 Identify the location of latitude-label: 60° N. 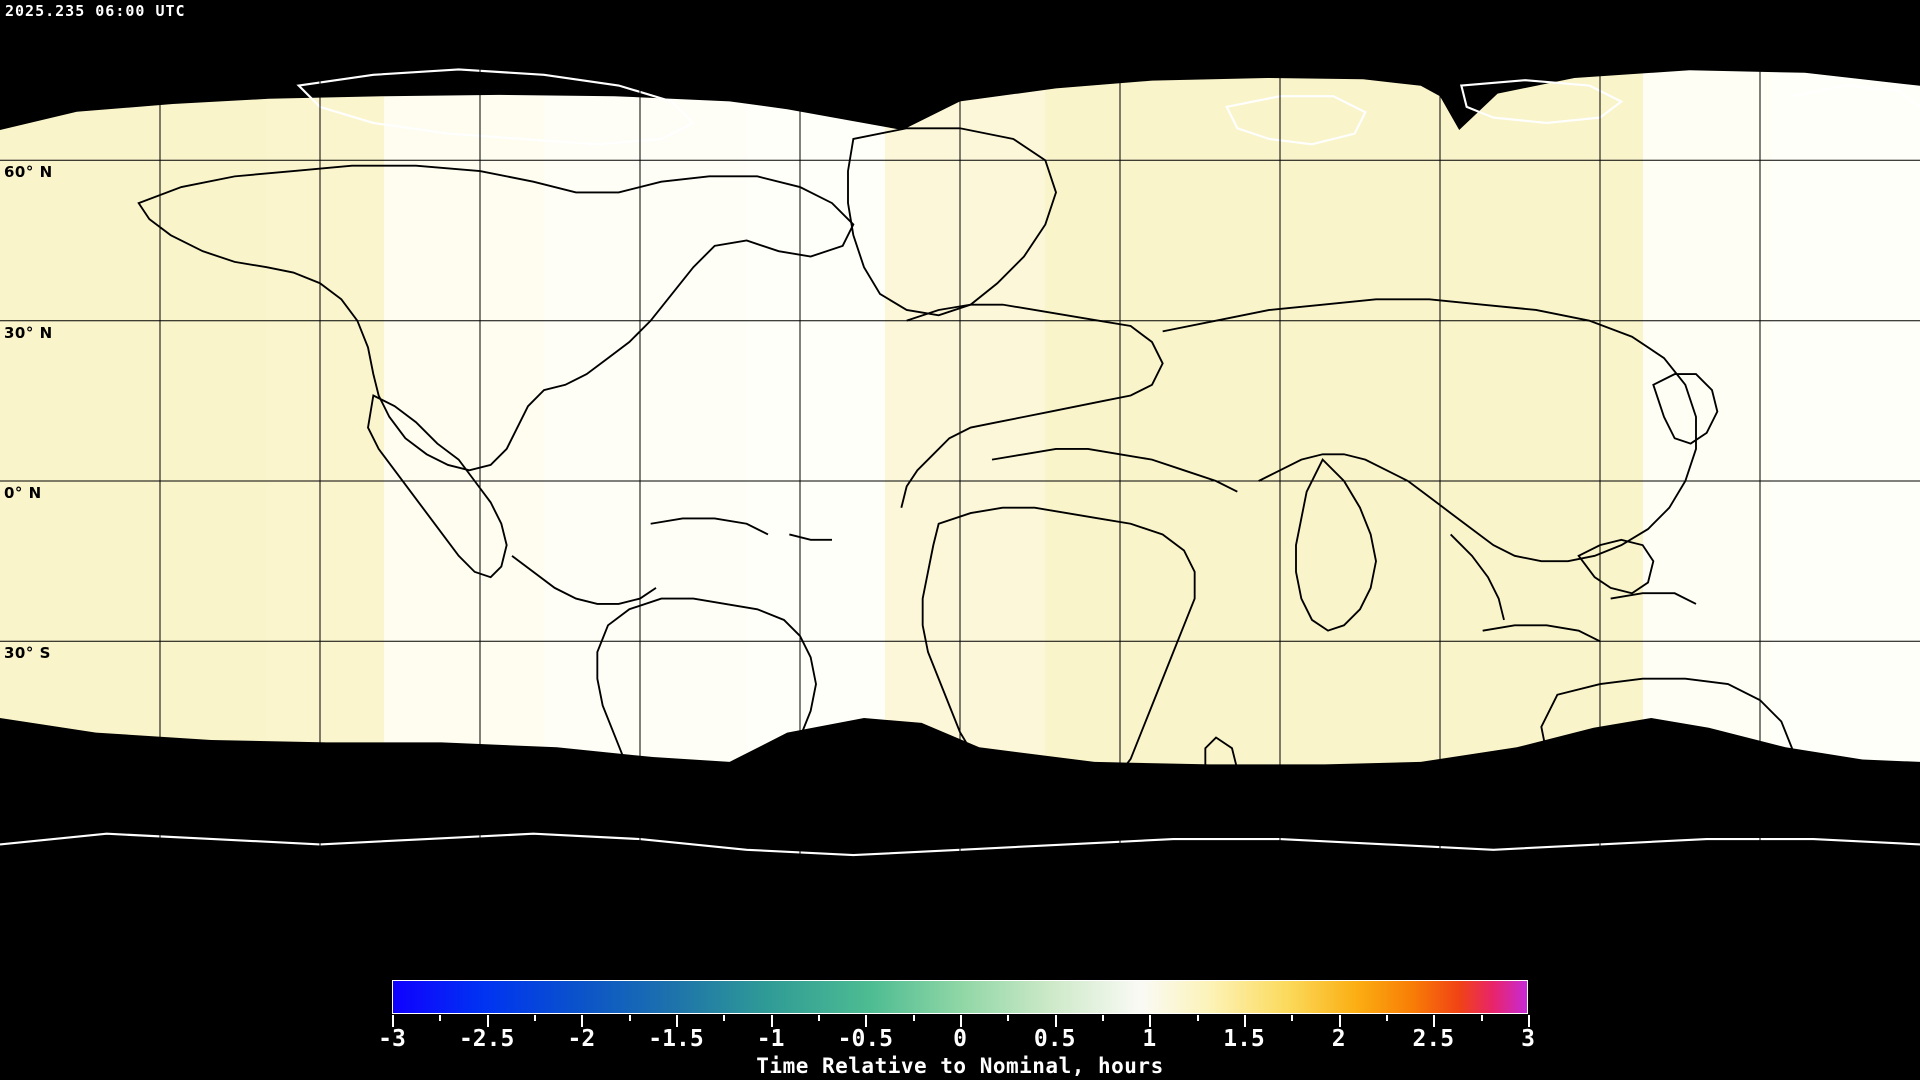
(28, 172).